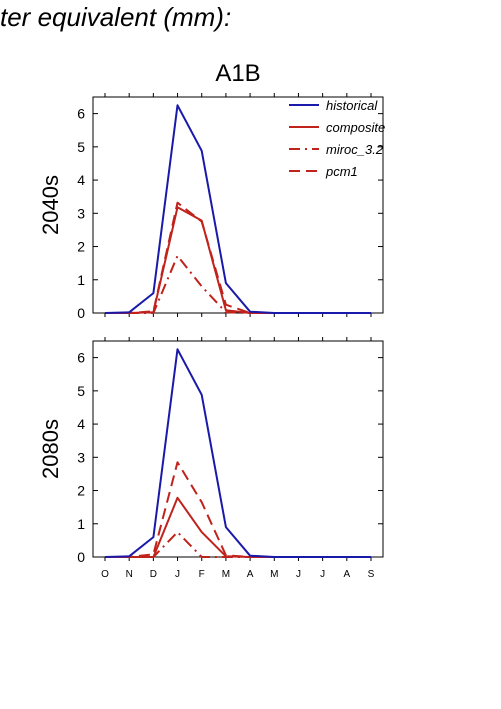  What do you see at coordinates (371, 574) in the screenshot?
I see `x-tick-label: S` at bounding box center [371, 574].